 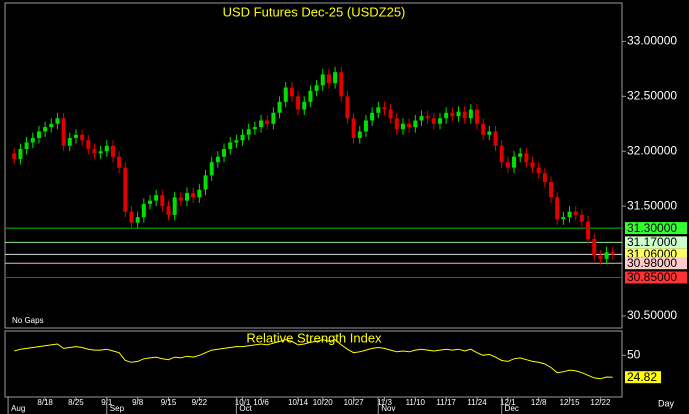 I want to click on rsi-value-box, so click(x=643, y=377).